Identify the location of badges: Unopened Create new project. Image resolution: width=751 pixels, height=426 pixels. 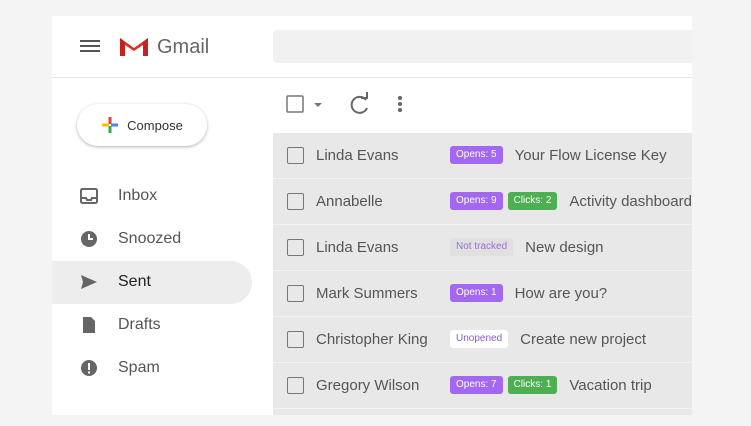
(548, 339).